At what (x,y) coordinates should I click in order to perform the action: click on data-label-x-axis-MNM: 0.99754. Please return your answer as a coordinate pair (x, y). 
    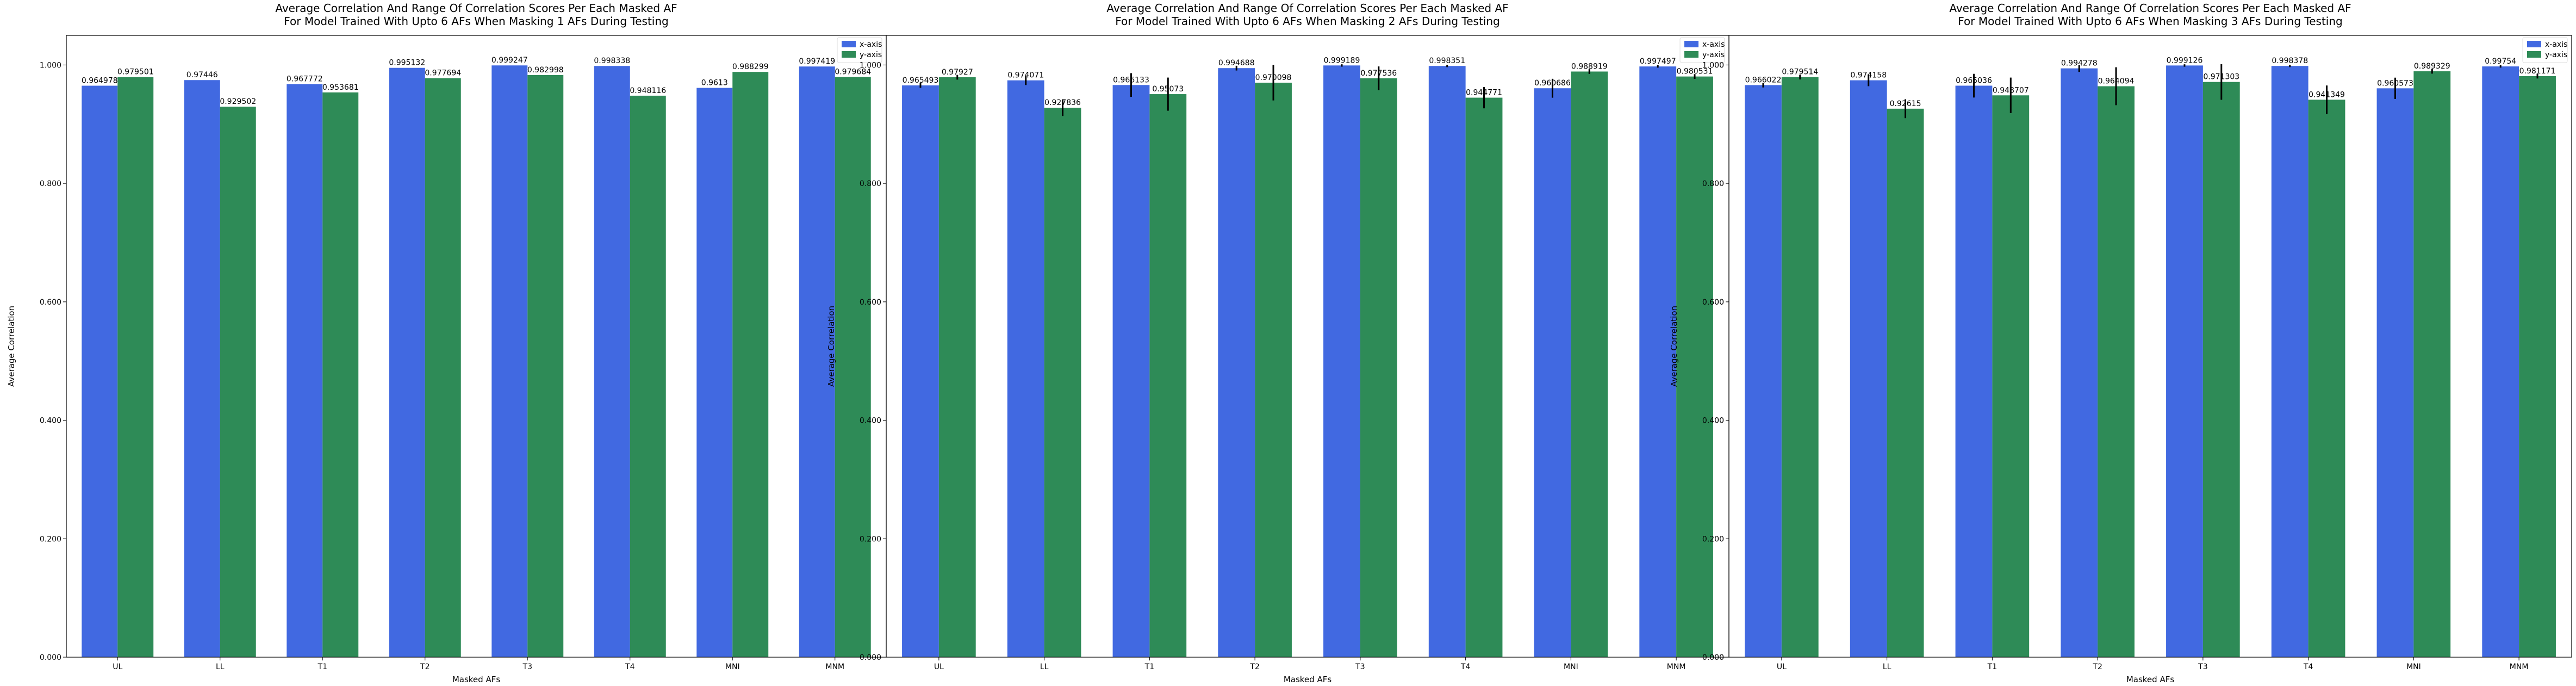
    Looking at the image, I should click on (2500, 61).